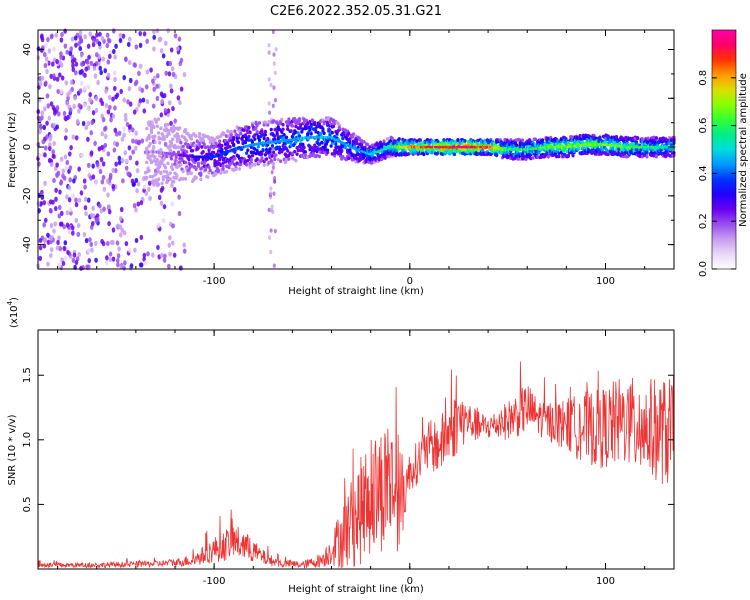  Describe the element at coordinates (27, 98) in the screenshot. I see `y-tick-label: 20` at that location.